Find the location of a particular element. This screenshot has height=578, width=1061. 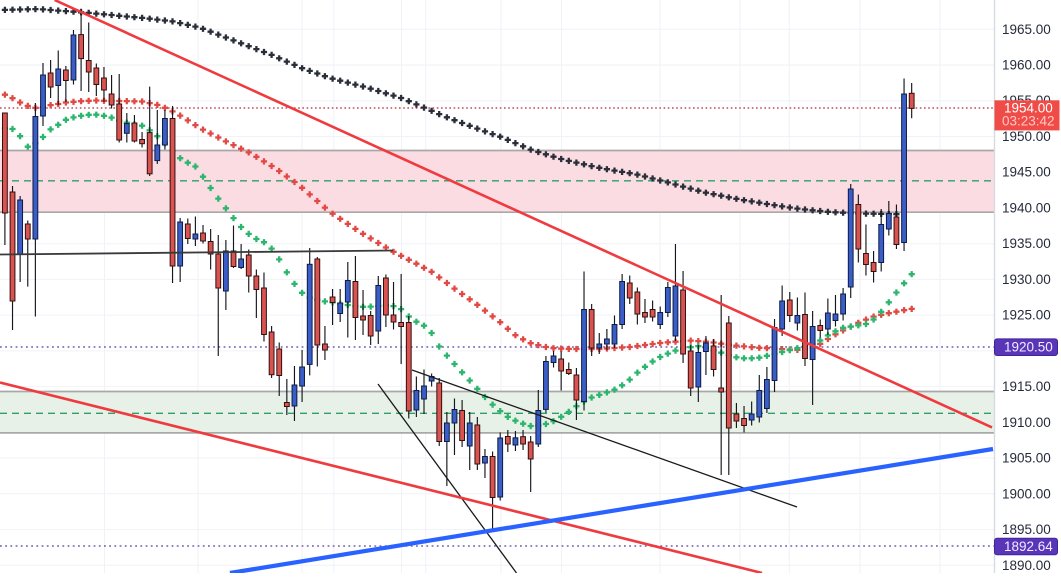

svg-text: 1915.00 is located at coordinates (1026, 386).